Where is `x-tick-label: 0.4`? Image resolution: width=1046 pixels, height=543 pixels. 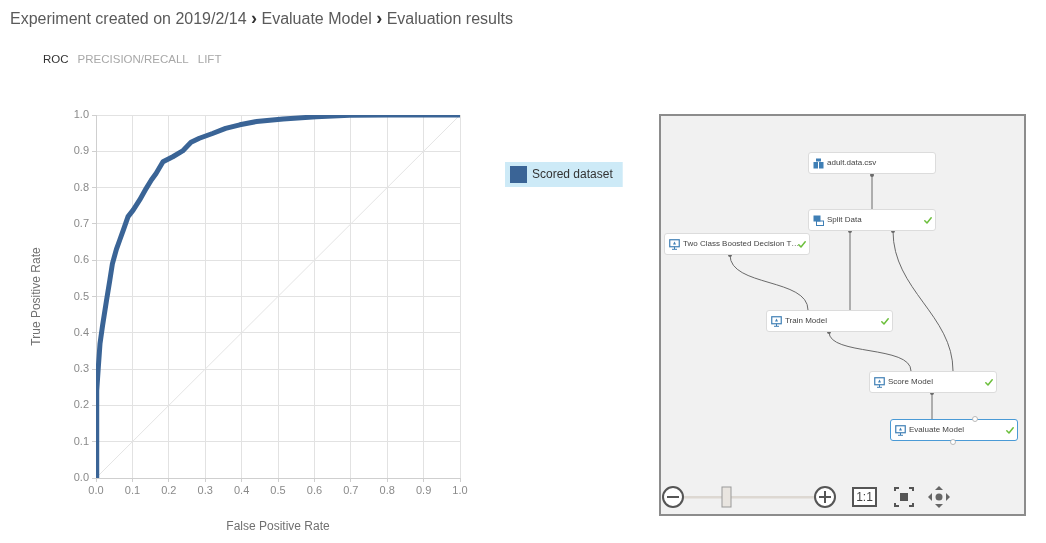 x-tick-label: 0.4 is located at coordinates (241, 489).